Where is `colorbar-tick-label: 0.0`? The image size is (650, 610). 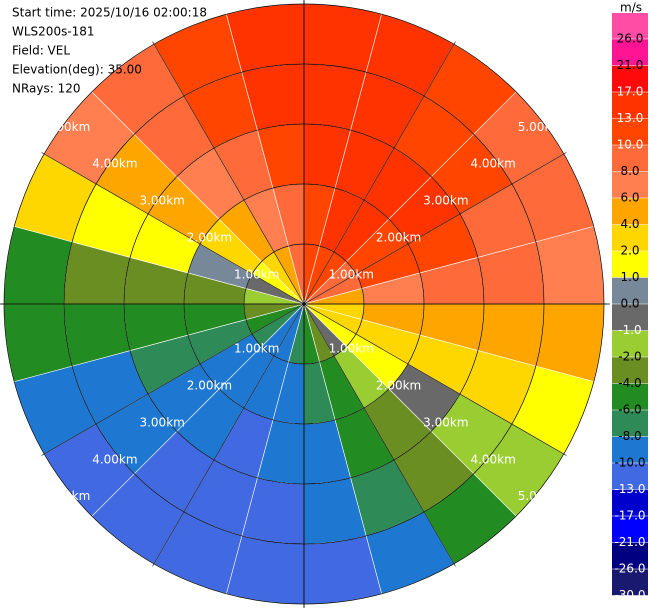 colorbar-tick-label: 0.0 is located at coordinates (629, 304).